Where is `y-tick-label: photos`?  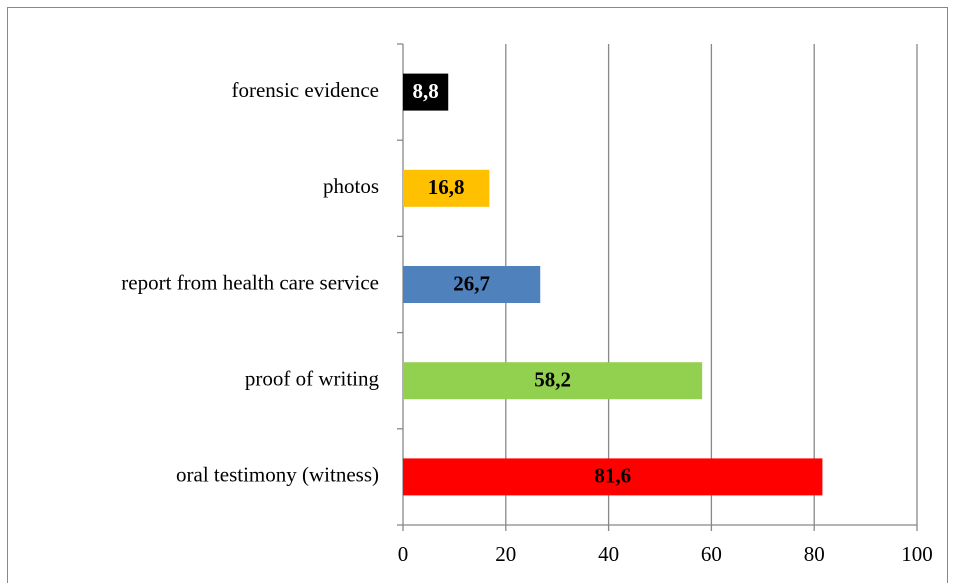 y-tick-label: photos is located at coordinates (351, 186).